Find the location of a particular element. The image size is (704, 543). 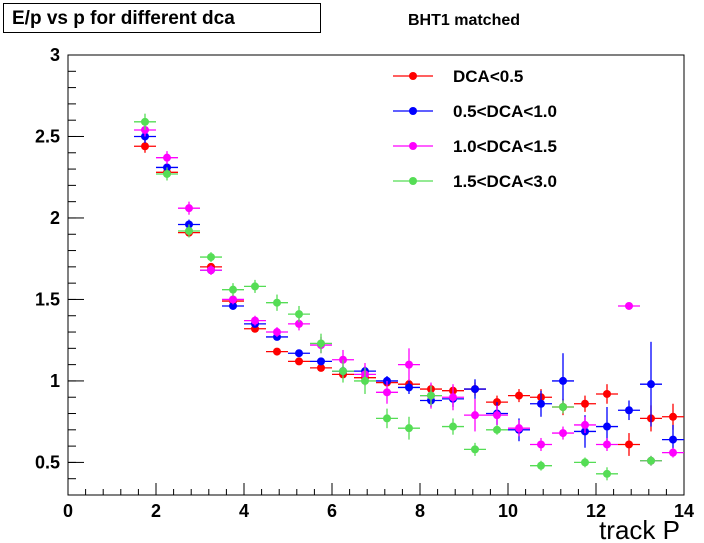

y-tick-label: 1 is located at coordinates (55, 381).